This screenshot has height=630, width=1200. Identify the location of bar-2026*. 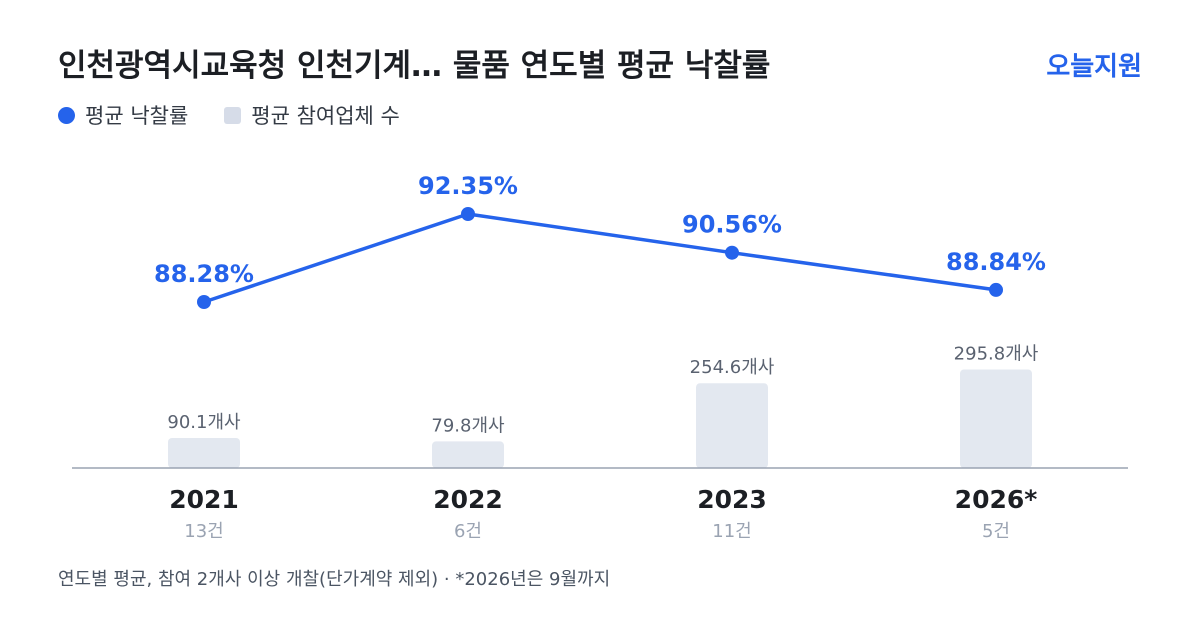
(996, 418).